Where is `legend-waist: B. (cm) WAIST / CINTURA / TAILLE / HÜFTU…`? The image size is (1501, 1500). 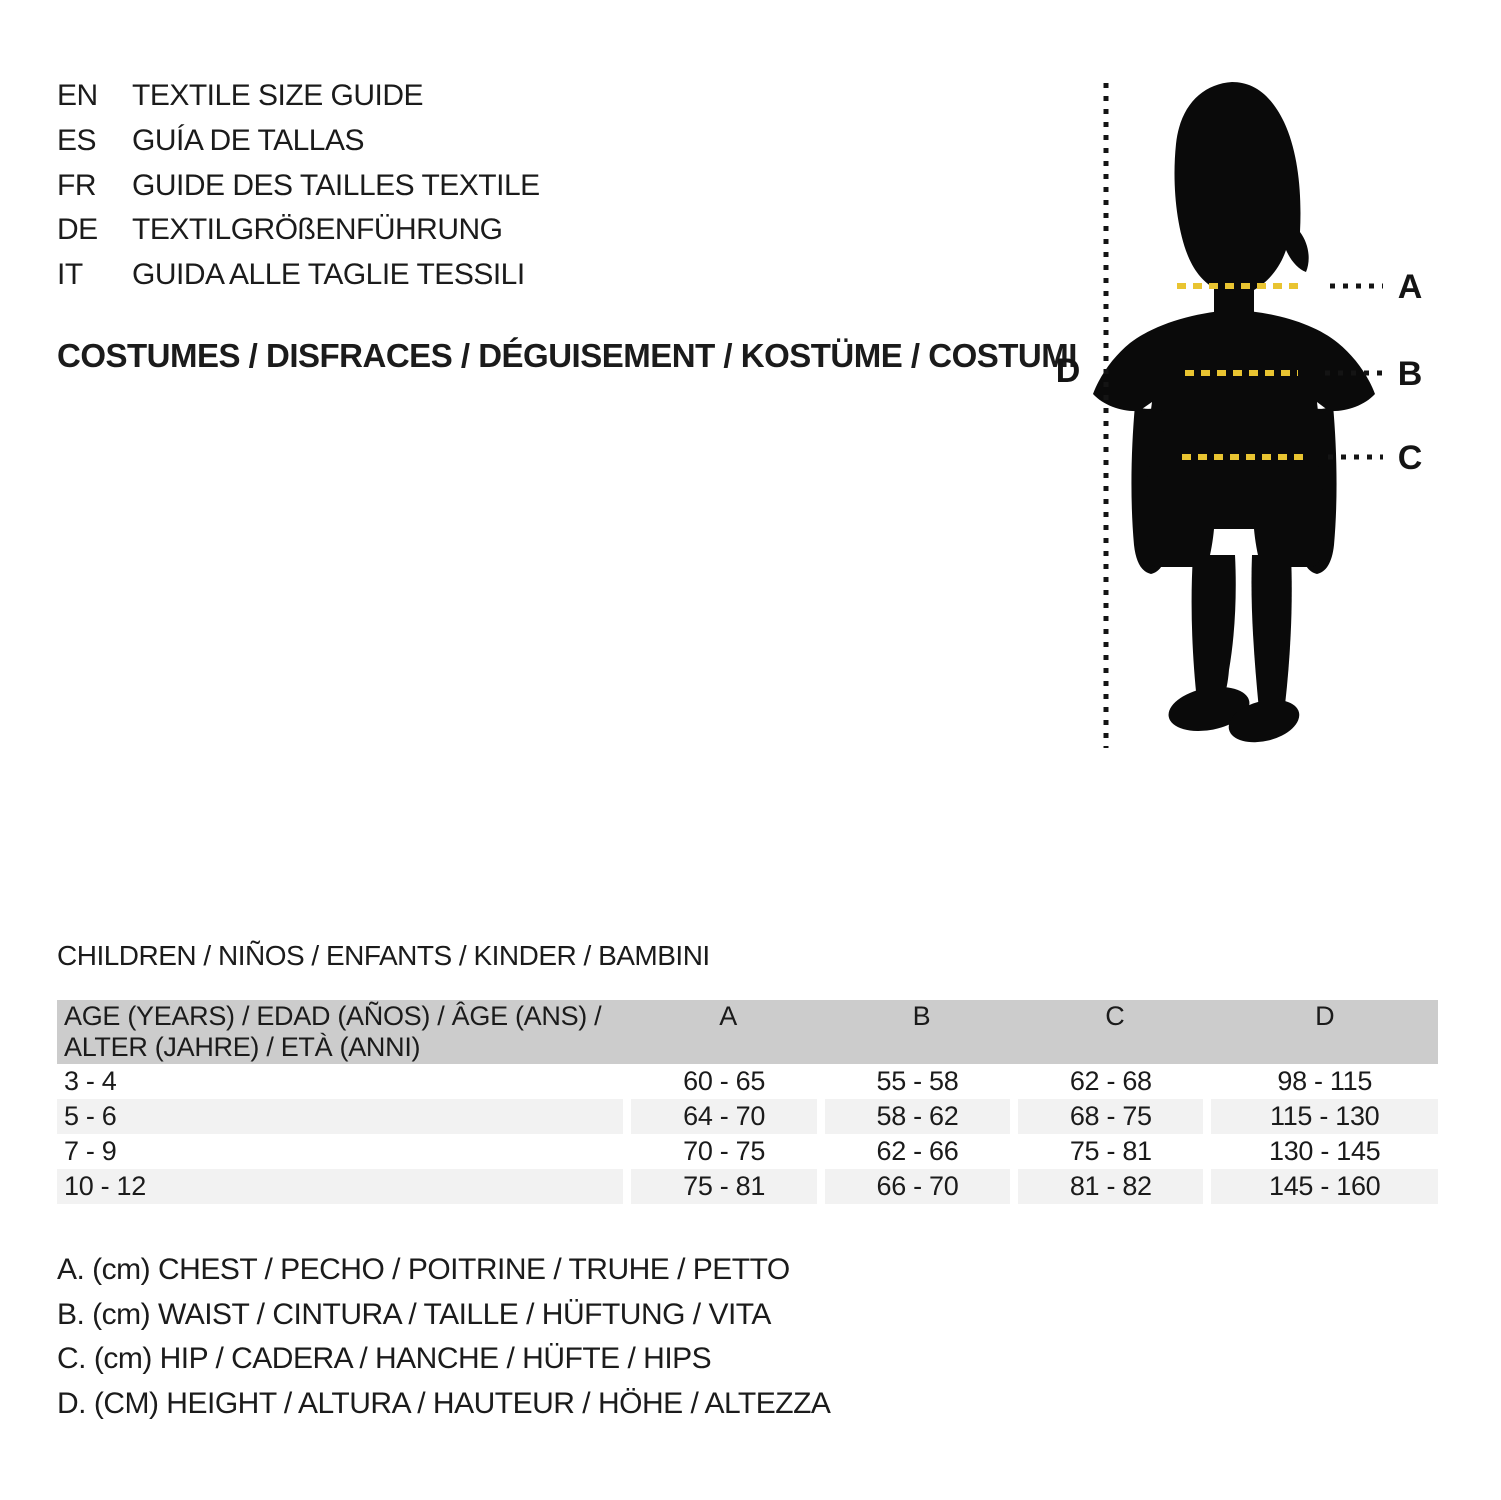
legend-waist: B. (cm) WAIST / CINTURA / TAILLE / HÜFTU… is located at coordinates (414, 1314).